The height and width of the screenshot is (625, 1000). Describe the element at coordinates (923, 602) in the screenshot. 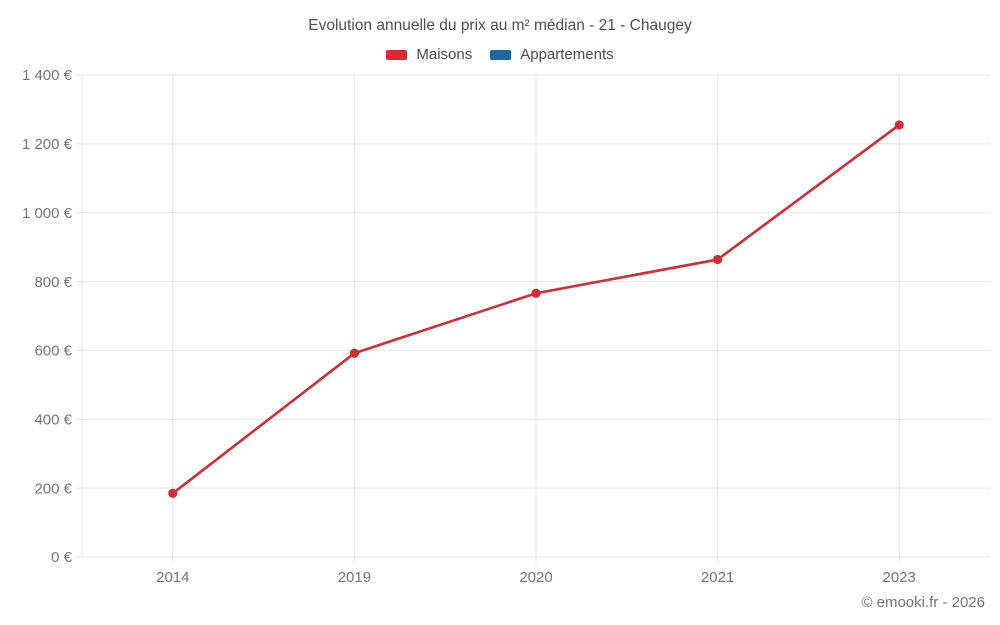

I see `copyright-footer: © emooki.fr - 2026` at that location.